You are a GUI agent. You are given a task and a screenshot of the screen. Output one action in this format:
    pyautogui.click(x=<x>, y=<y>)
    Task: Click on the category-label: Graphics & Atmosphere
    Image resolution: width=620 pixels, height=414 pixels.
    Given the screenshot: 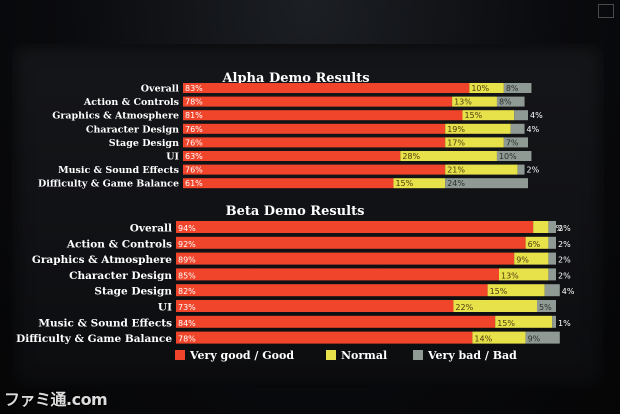 What is the action you would take?
    pyautogui.click(x=115, y=116)
    